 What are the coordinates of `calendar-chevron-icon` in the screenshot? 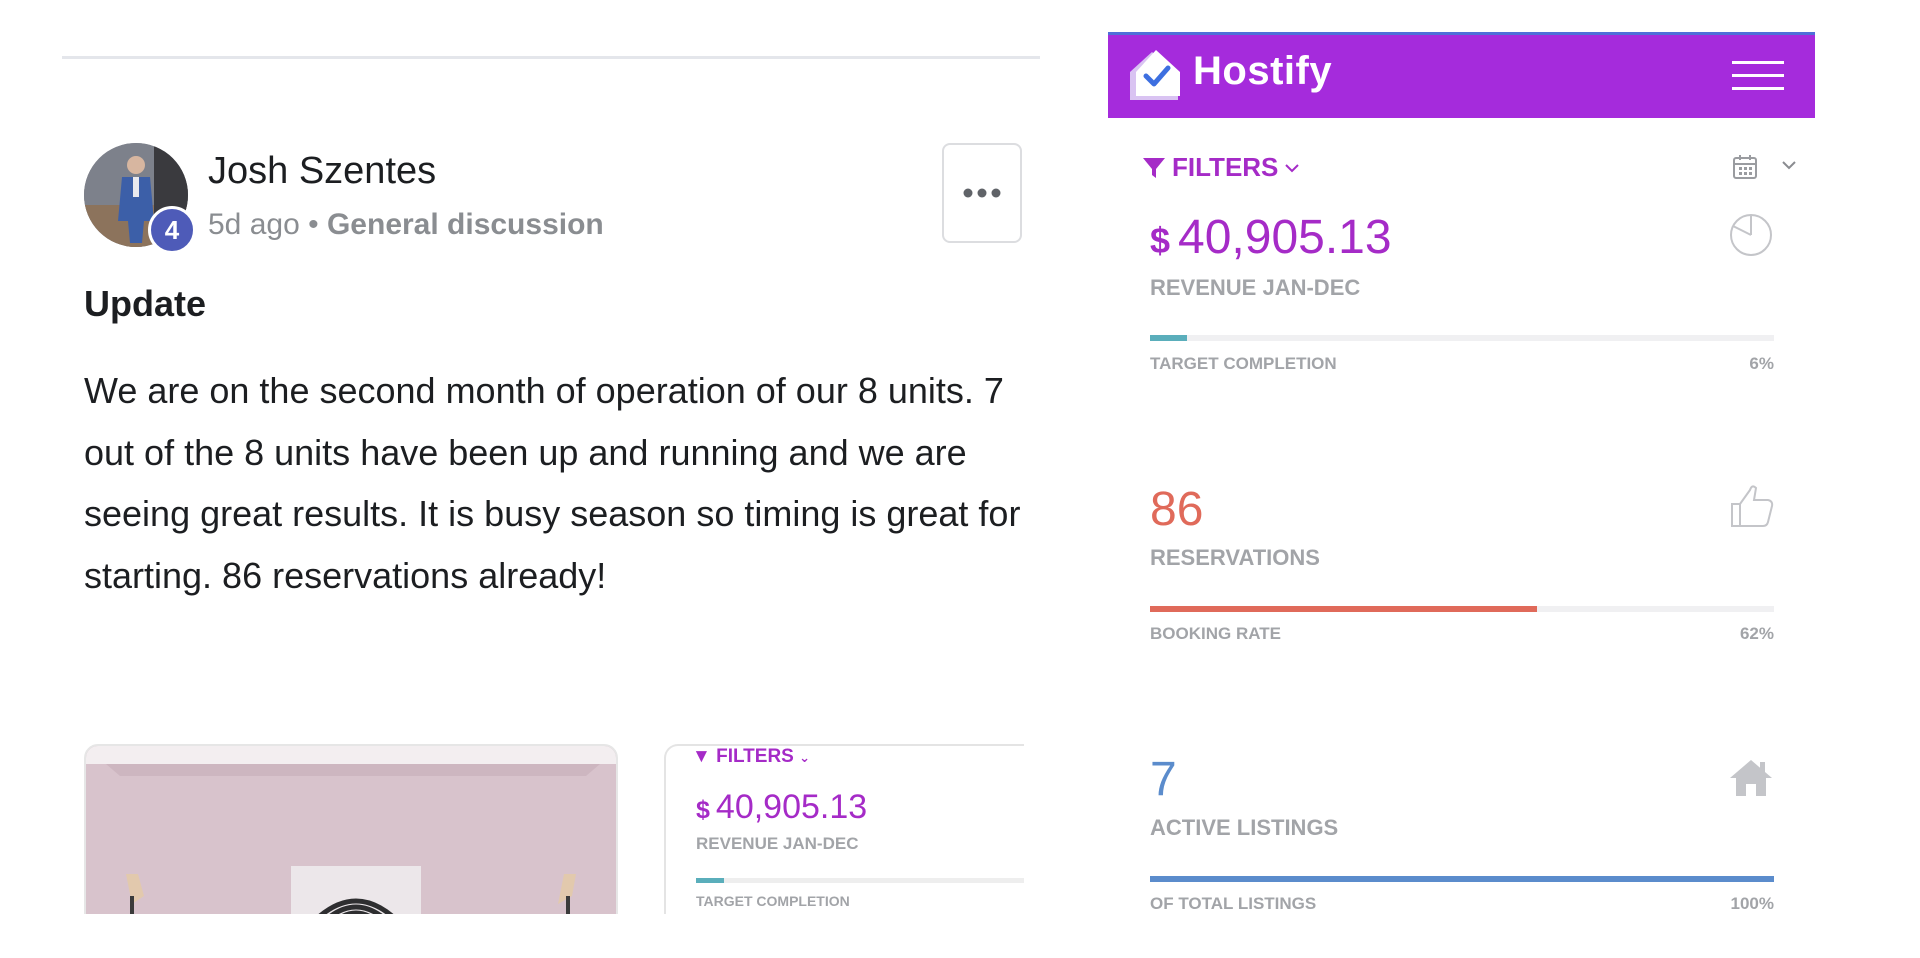 It's located at (1789, 165).